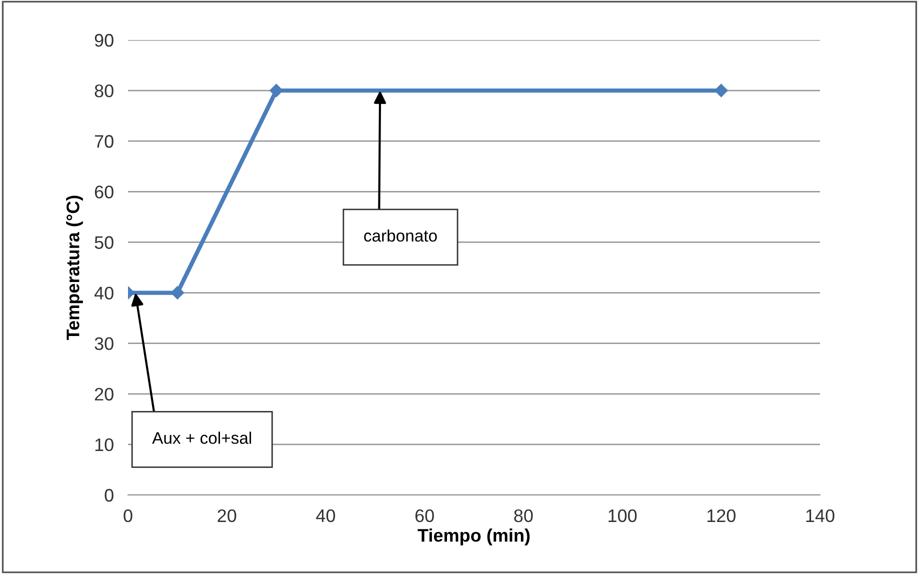  What do you see at coordinates (424, 515) in the screenshot?
I see `x-tick-label: 60` at bounding box center [424, 515].